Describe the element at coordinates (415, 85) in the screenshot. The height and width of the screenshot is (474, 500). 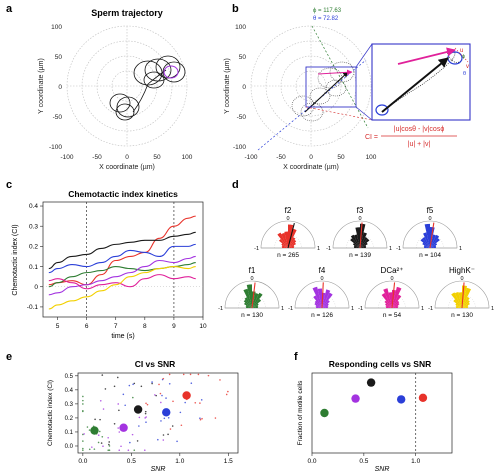
I see `inset-vector-u` at that location.